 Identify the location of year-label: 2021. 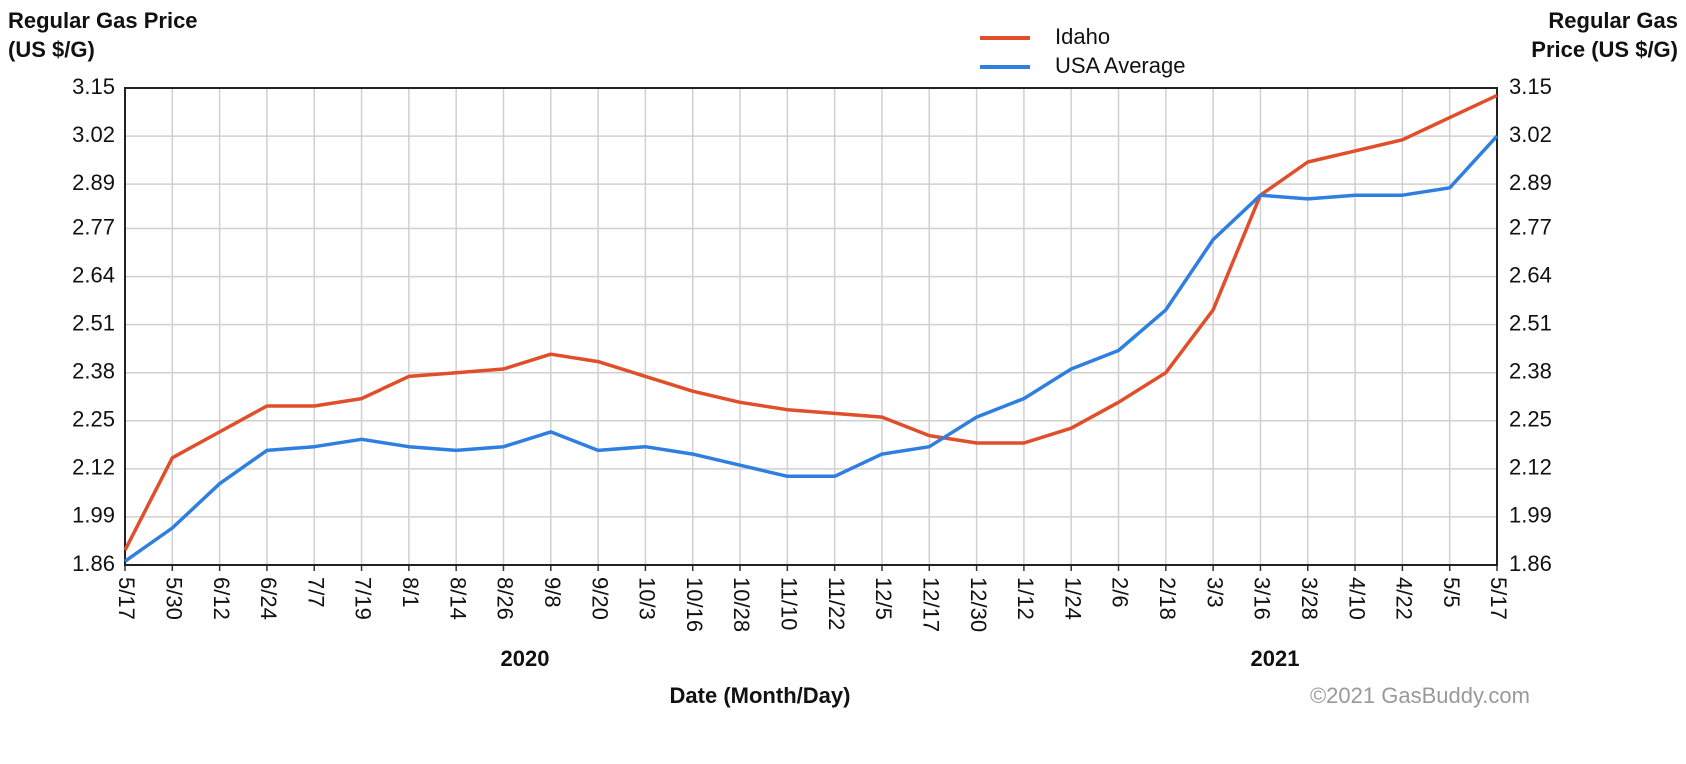
(1275, 658).